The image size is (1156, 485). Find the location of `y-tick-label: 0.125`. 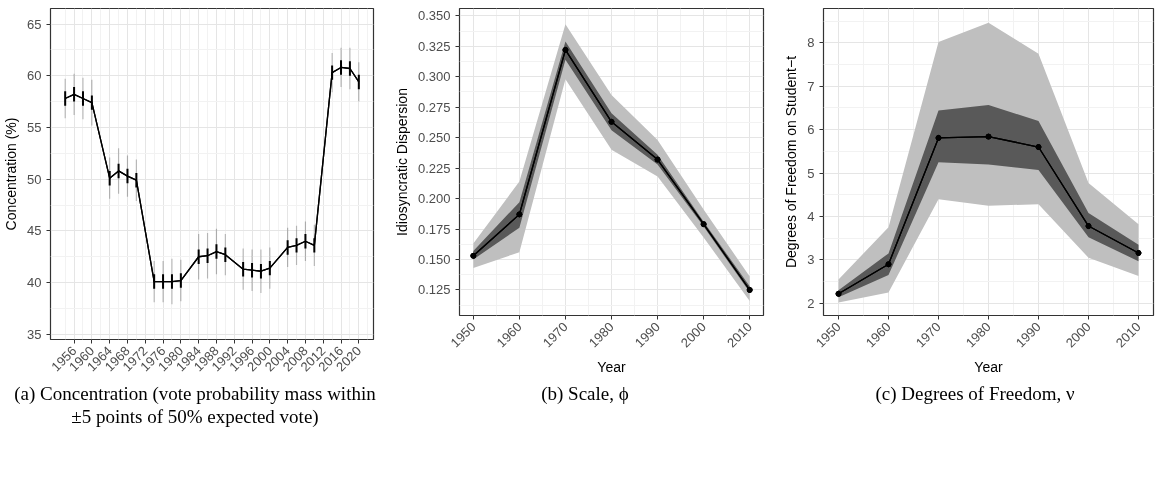

y-tick-label: 0.125 is located at coordinates (434, 290).